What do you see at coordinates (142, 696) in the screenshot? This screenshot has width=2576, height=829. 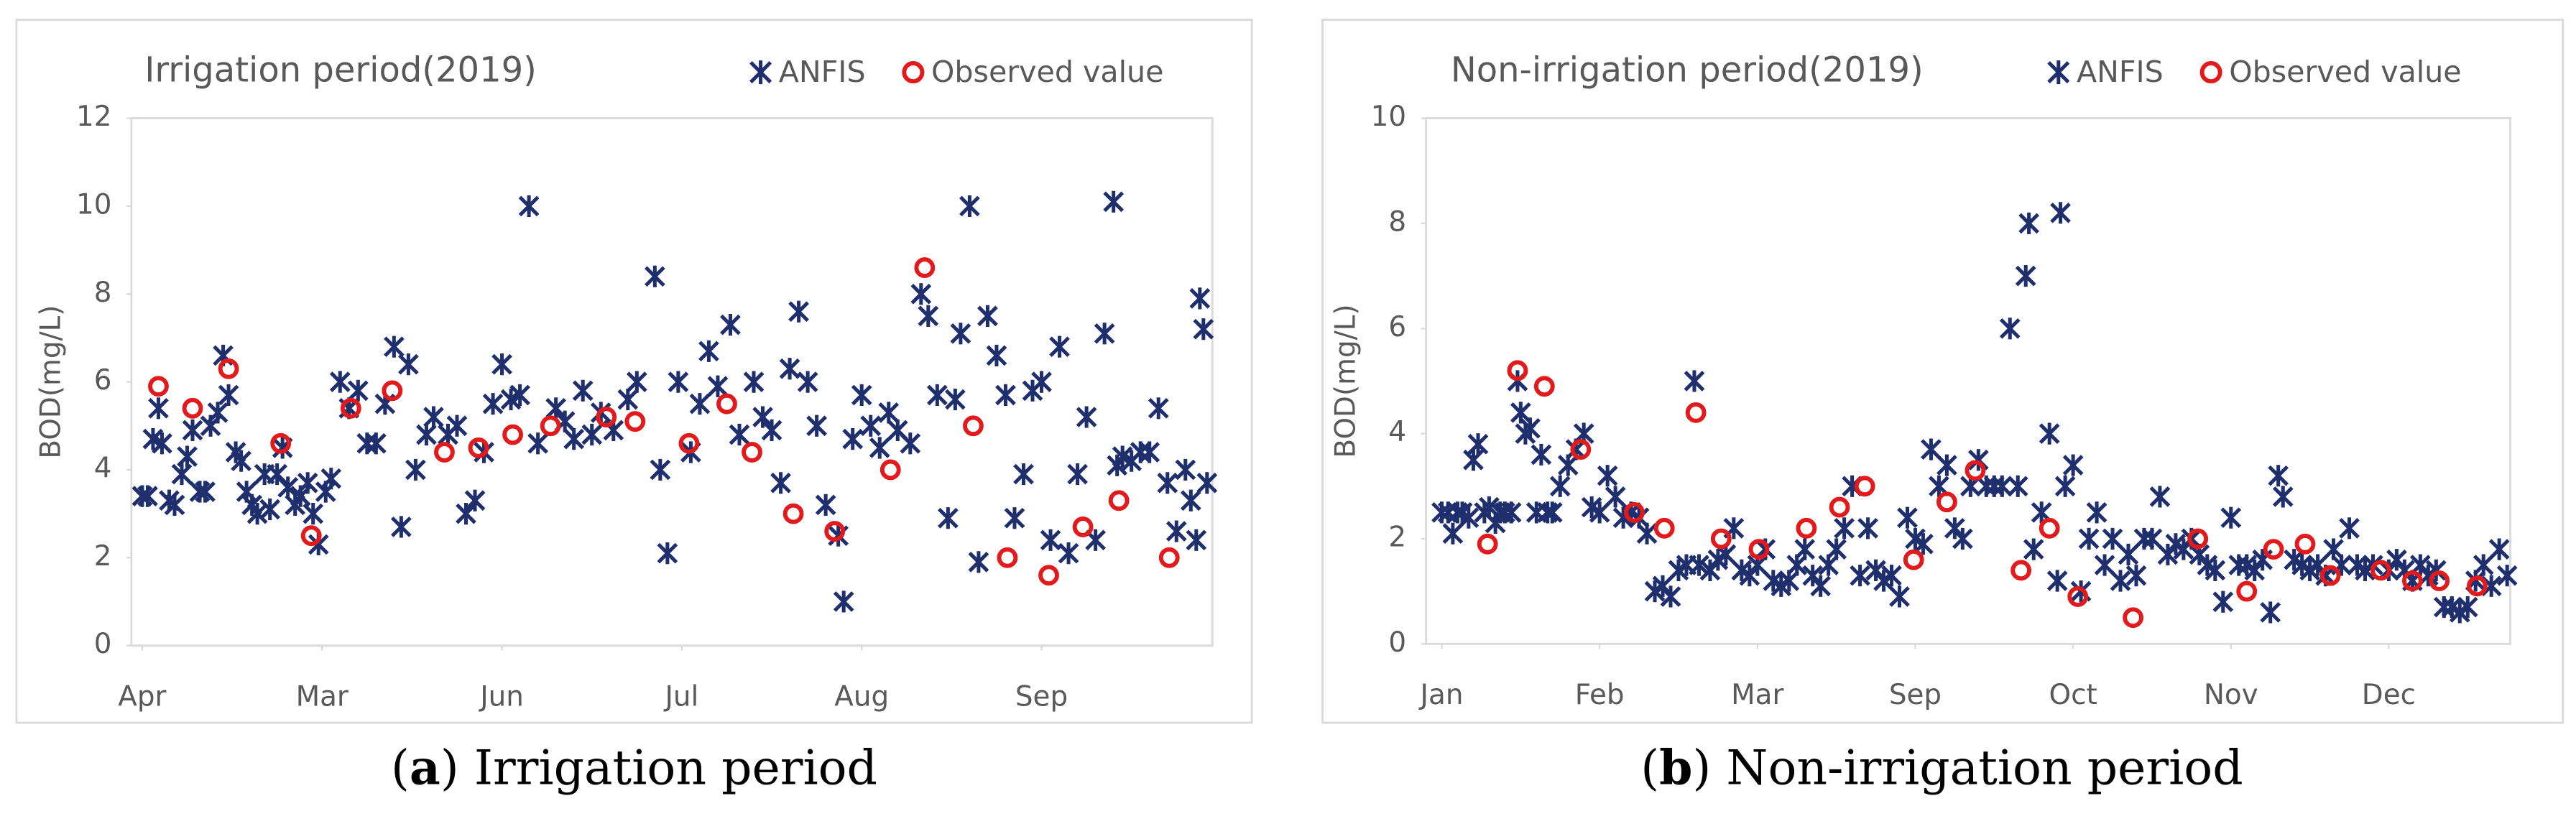 I see `x-tick-label: Apr` at bounding box center [142, 696].